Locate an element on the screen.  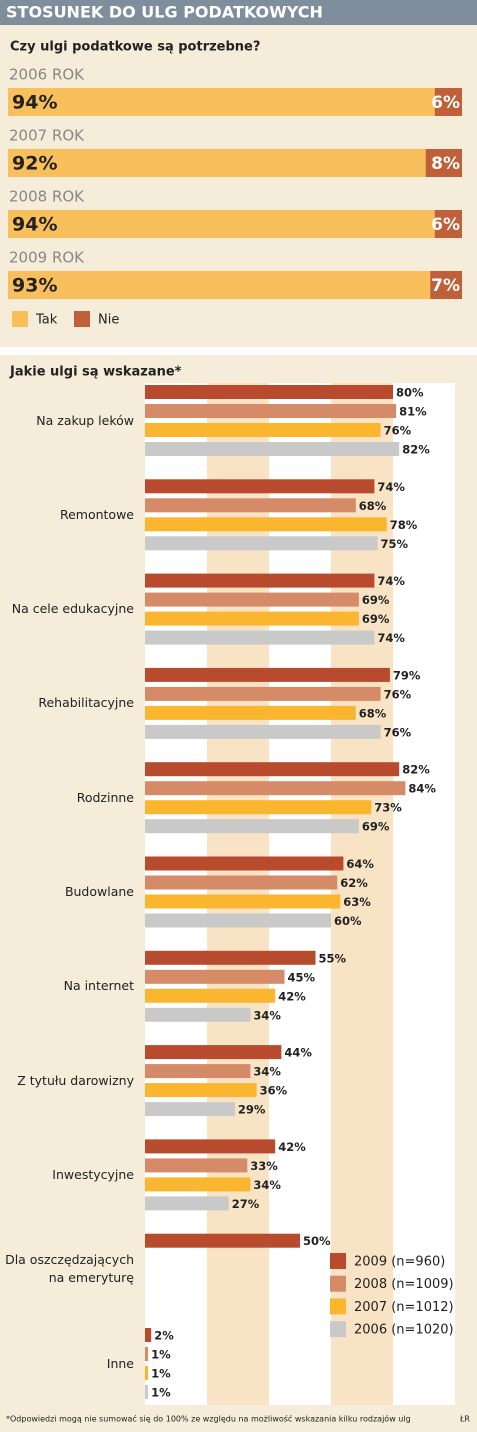
value-label: 2% is located at coordinates (164, 1336).